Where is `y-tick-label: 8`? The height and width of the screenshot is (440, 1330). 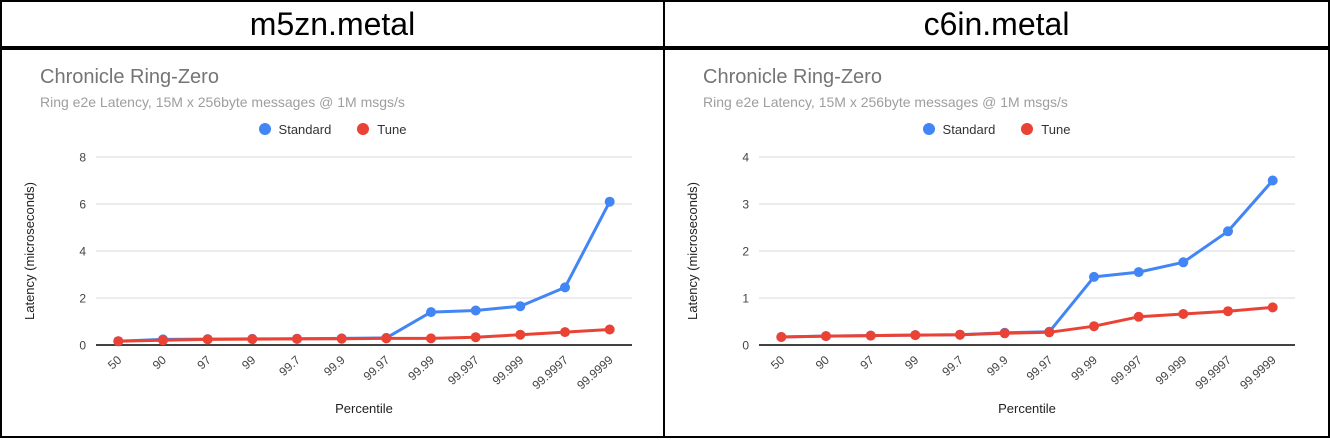
y-tick-label: 8 is located at coordinates (82, 158).